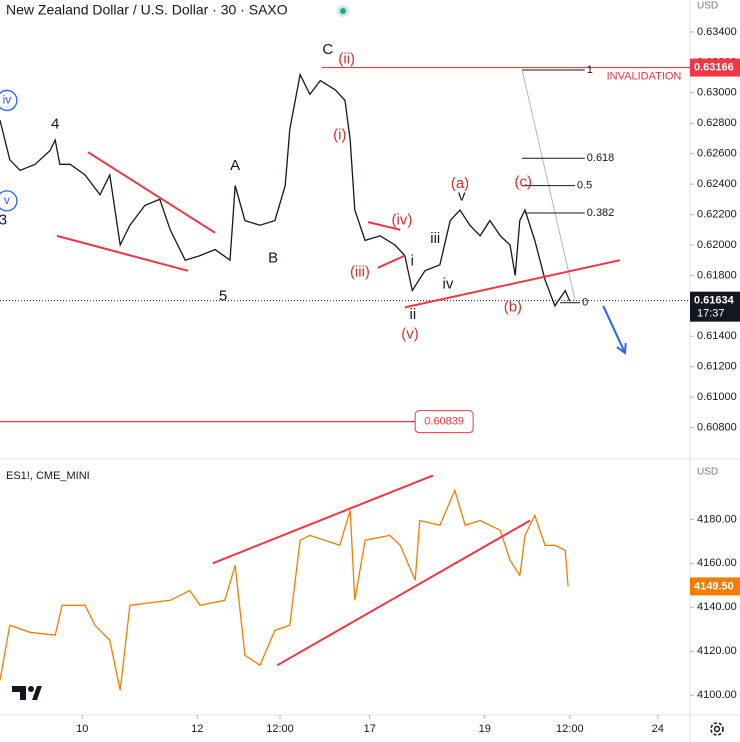 This screenshot has width=740, height=742. Describe the element at coordinates (717, 336) in the screenshot. I see `y-tick-label: 0.61400` at that location.